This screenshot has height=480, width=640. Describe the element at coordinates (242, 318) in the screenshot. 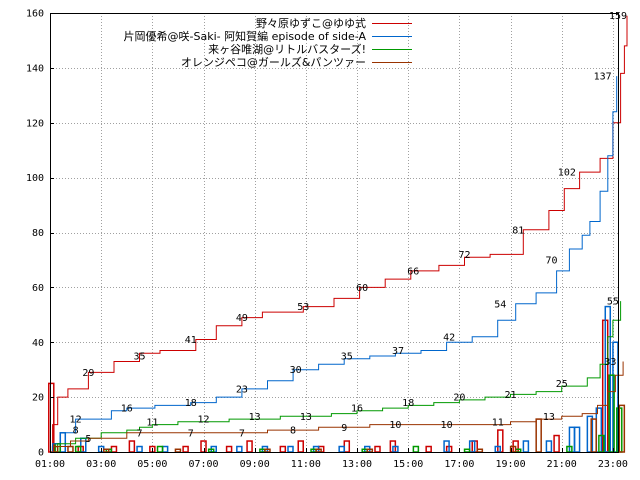

I see `data-label-series-1: 49` at that location.